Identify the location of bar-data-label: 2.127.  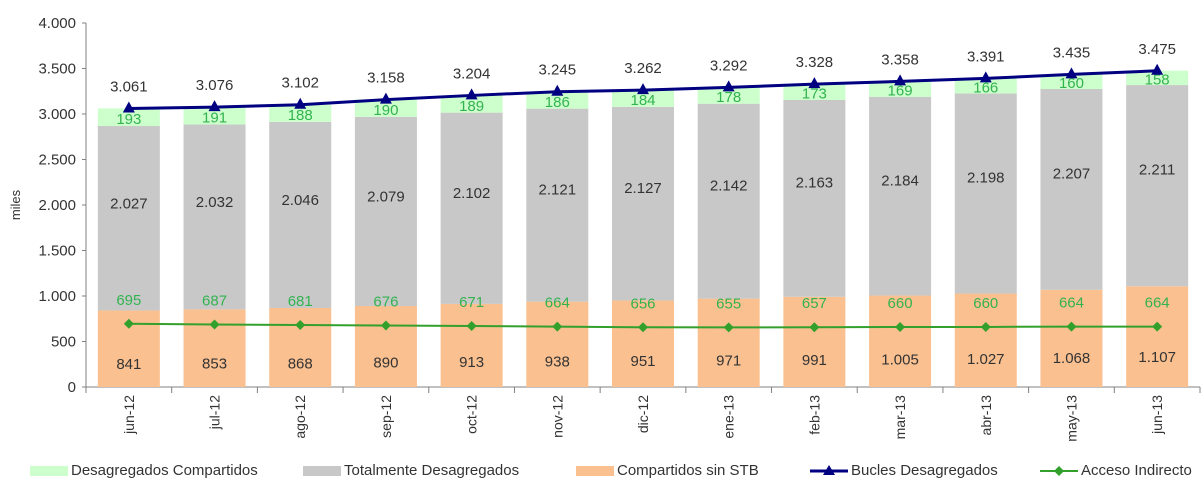
(643, 188).